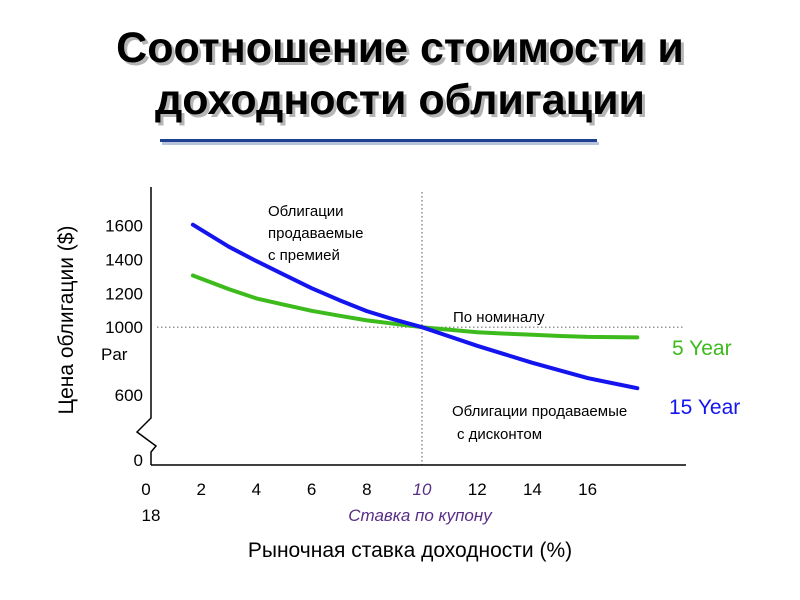  What do you see at coordinates (256, 489) in the screenshot?
I see `x-tick-label: 4` at bounding box center [256, 489].